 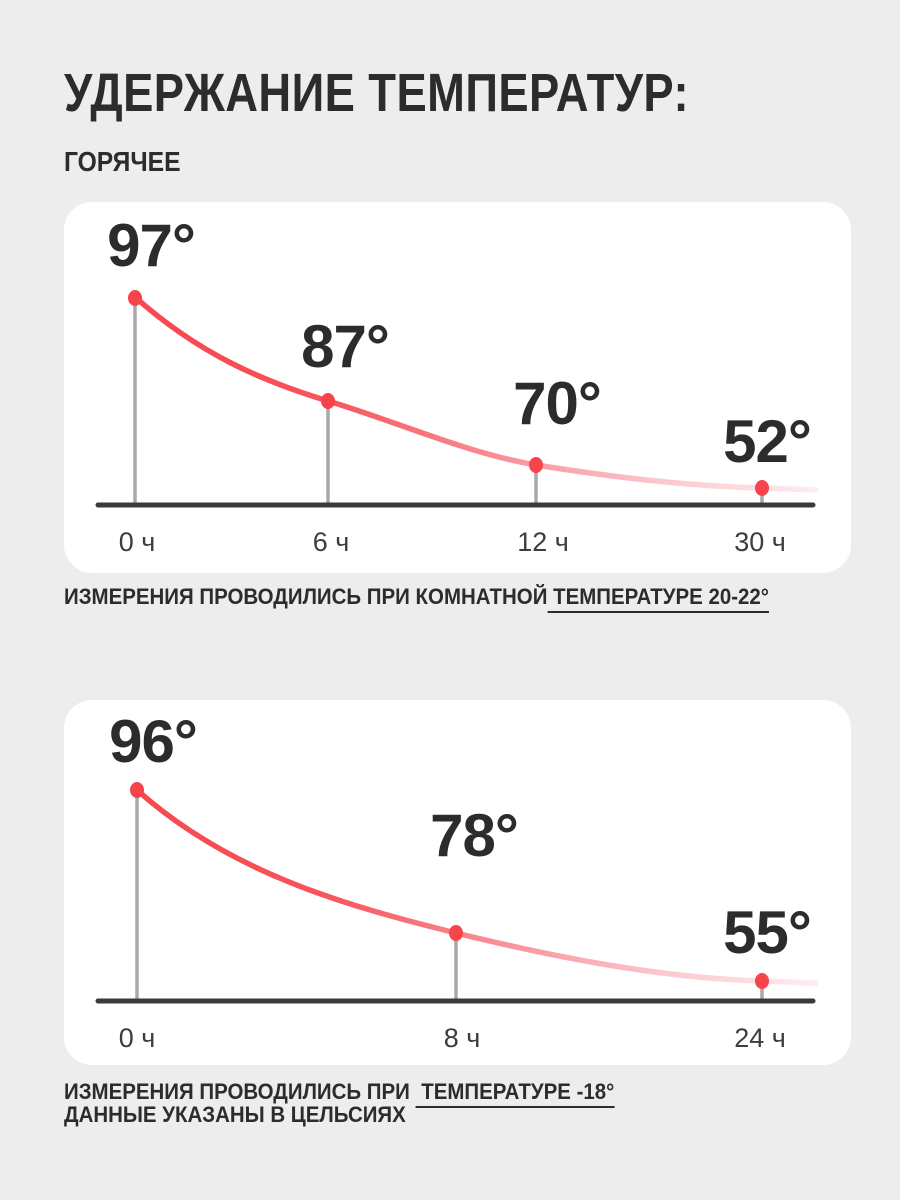 I want to click on note-text-line2: ДАННЫЕ УКАЗАНЫ В ЦЕЛЬСИЯХ, so click(x=235, y=1114).